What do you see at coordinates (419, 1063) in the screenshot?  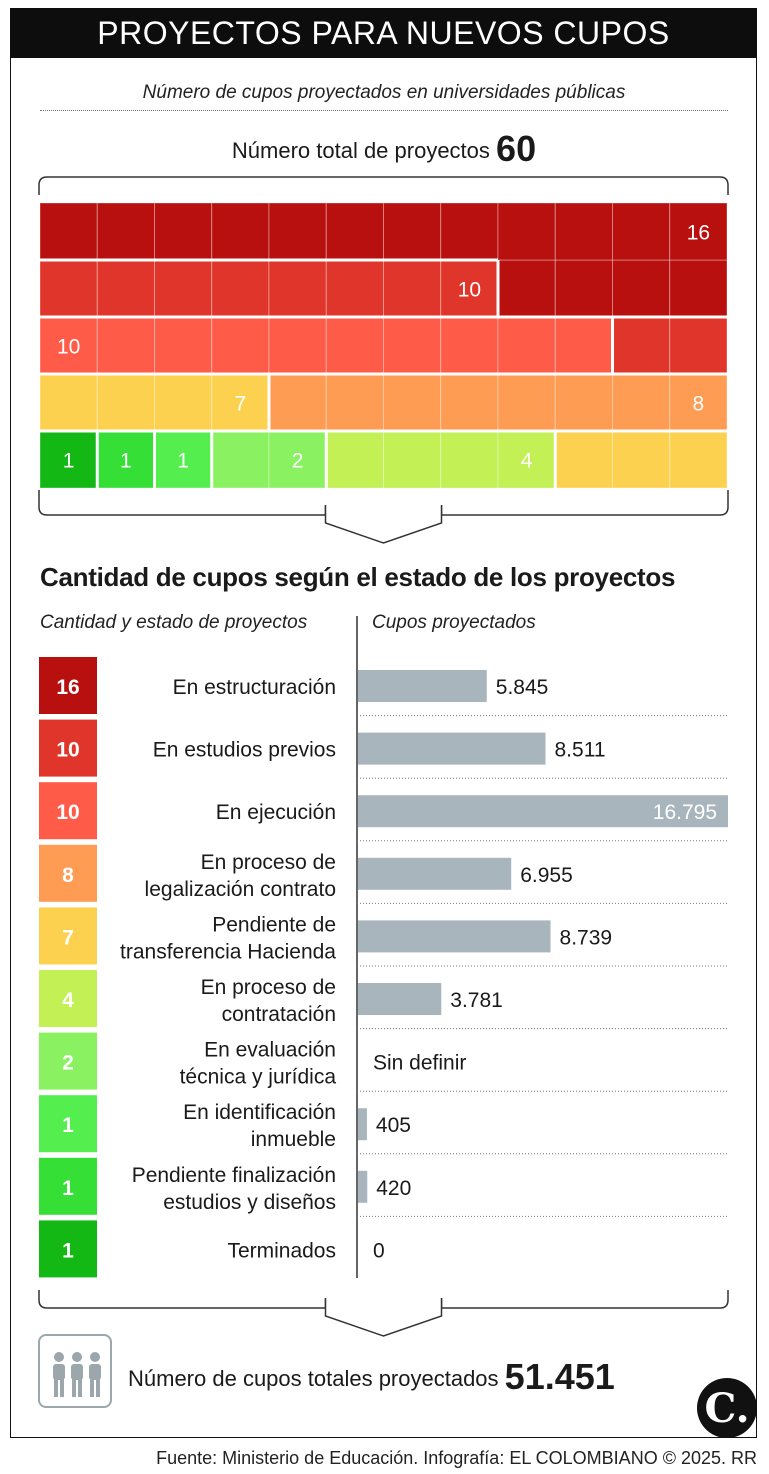 I see `value-label: Sin definir` at bounding box center [419, 1063].